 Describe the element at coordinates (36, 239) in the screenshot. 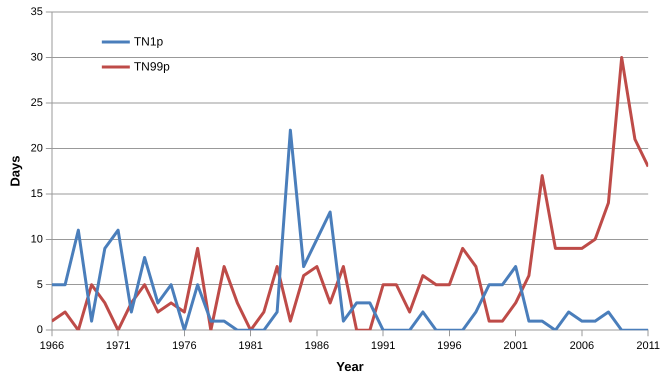

I see `y-tick-label: 10` at that location.